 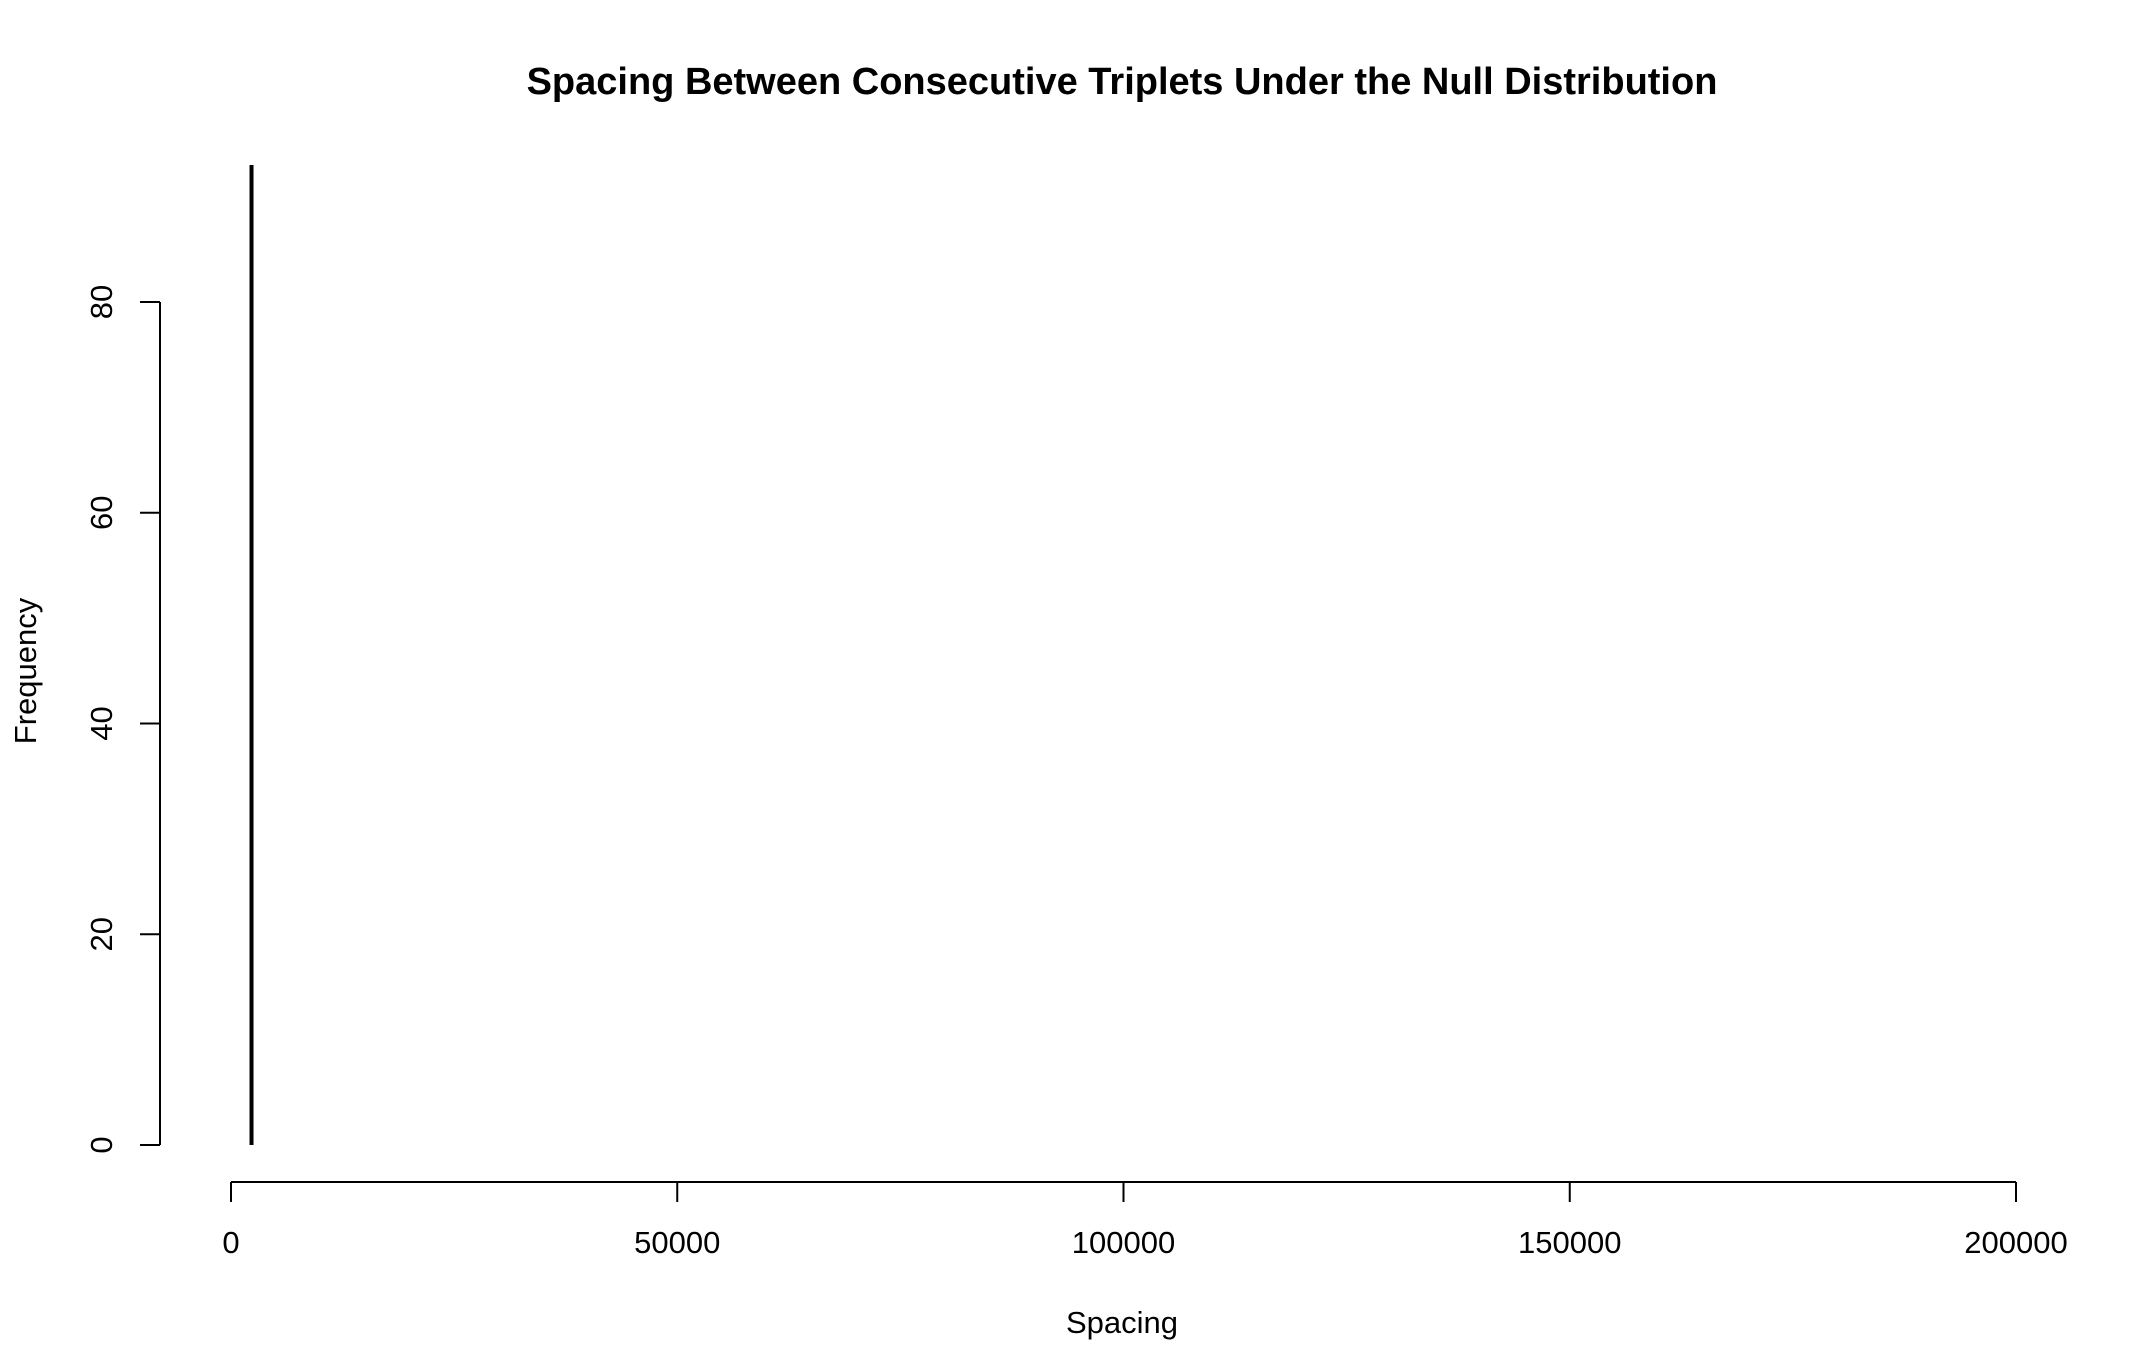 I want to click on x-tick-label: 150000, so click(x=1569, y=1242).